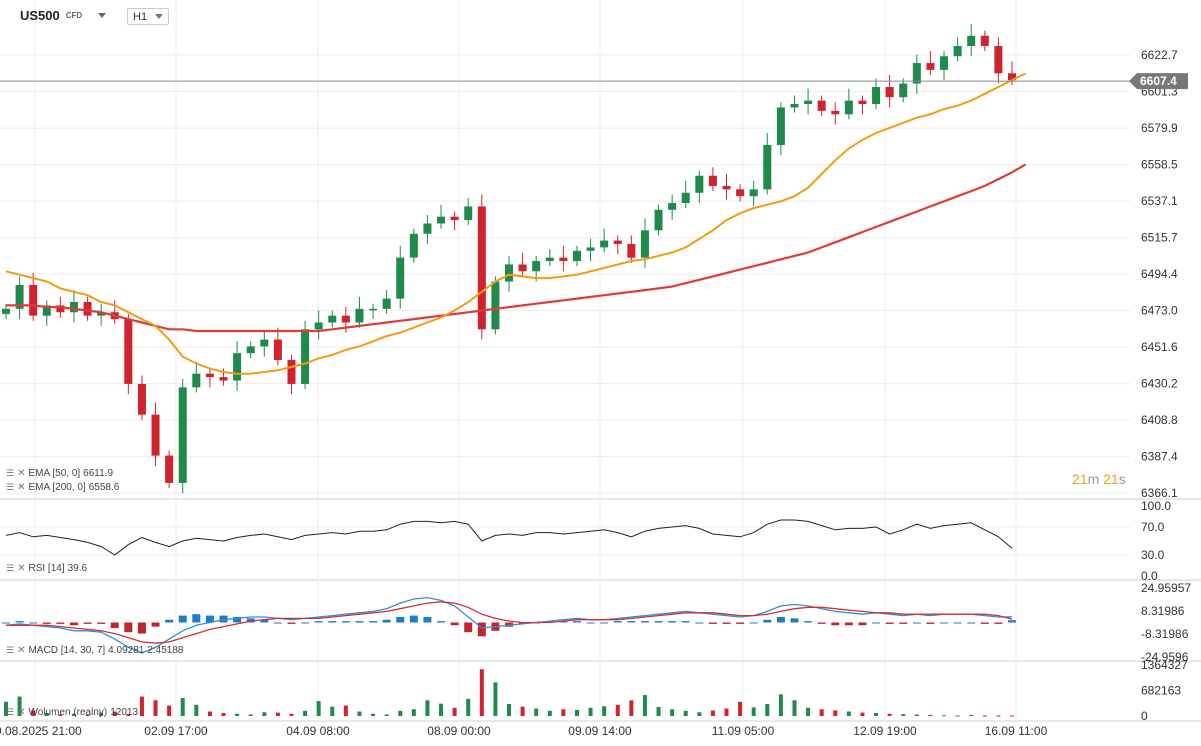  I want to click on symbol-label: US500, so click(40, 15).